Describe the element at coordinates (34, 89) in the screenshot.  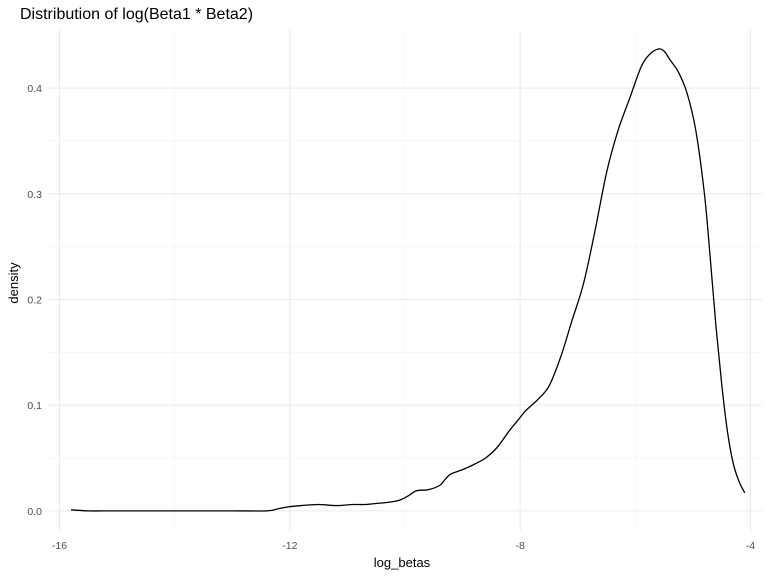
I see `y-tick-label: 0.4` at that location.